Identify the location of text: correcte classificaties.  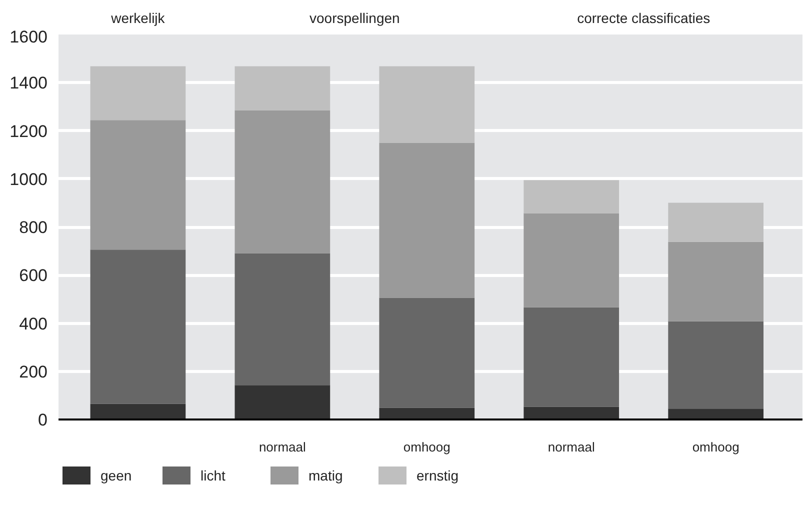
(643, 18).